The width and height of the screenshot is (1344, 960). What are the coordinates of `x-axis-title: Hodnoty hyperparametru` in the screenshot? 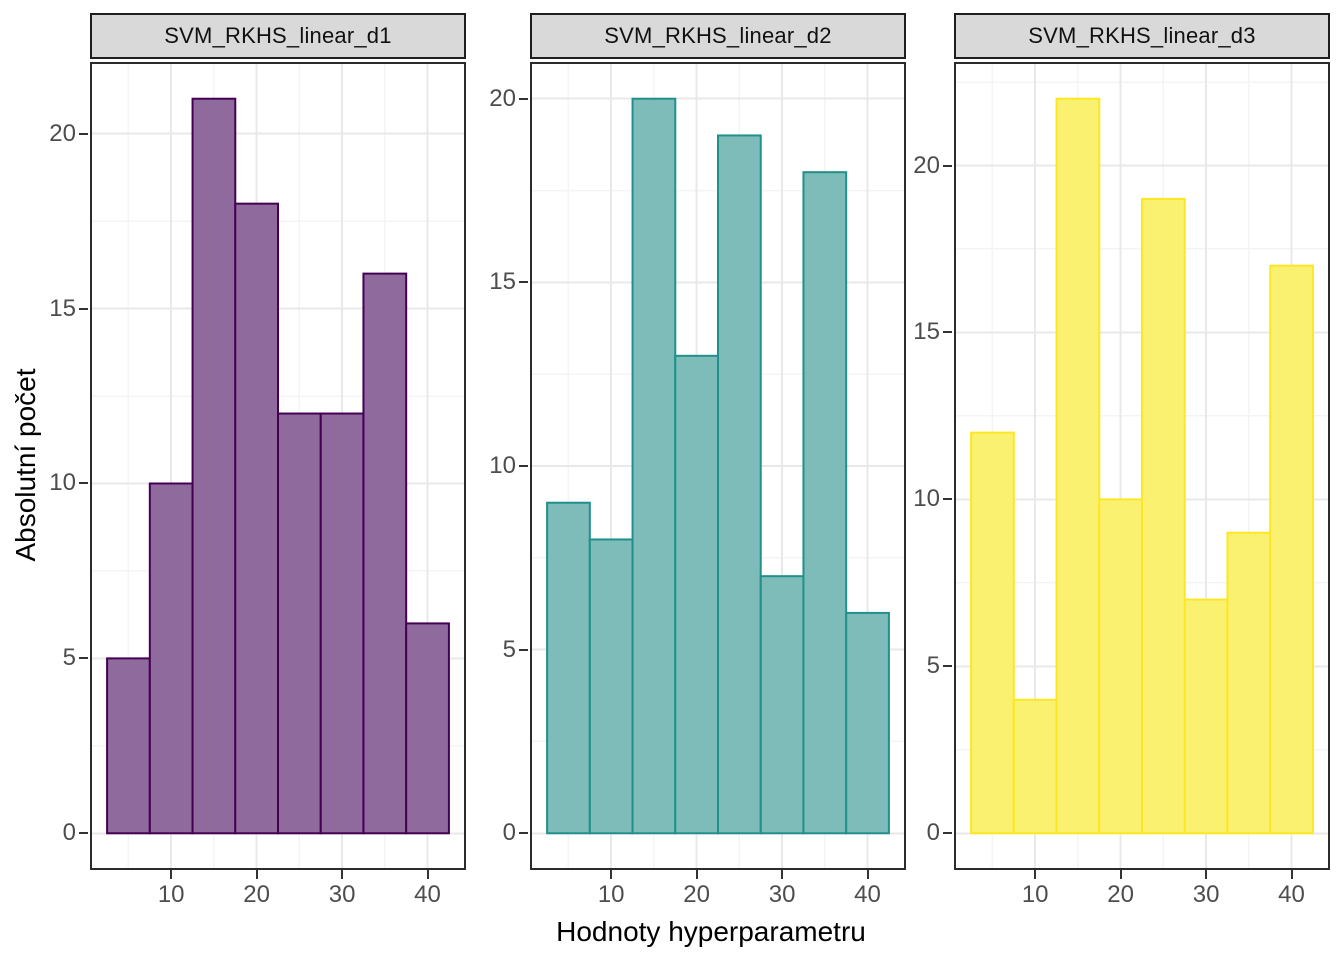 It's located at (711, 931).